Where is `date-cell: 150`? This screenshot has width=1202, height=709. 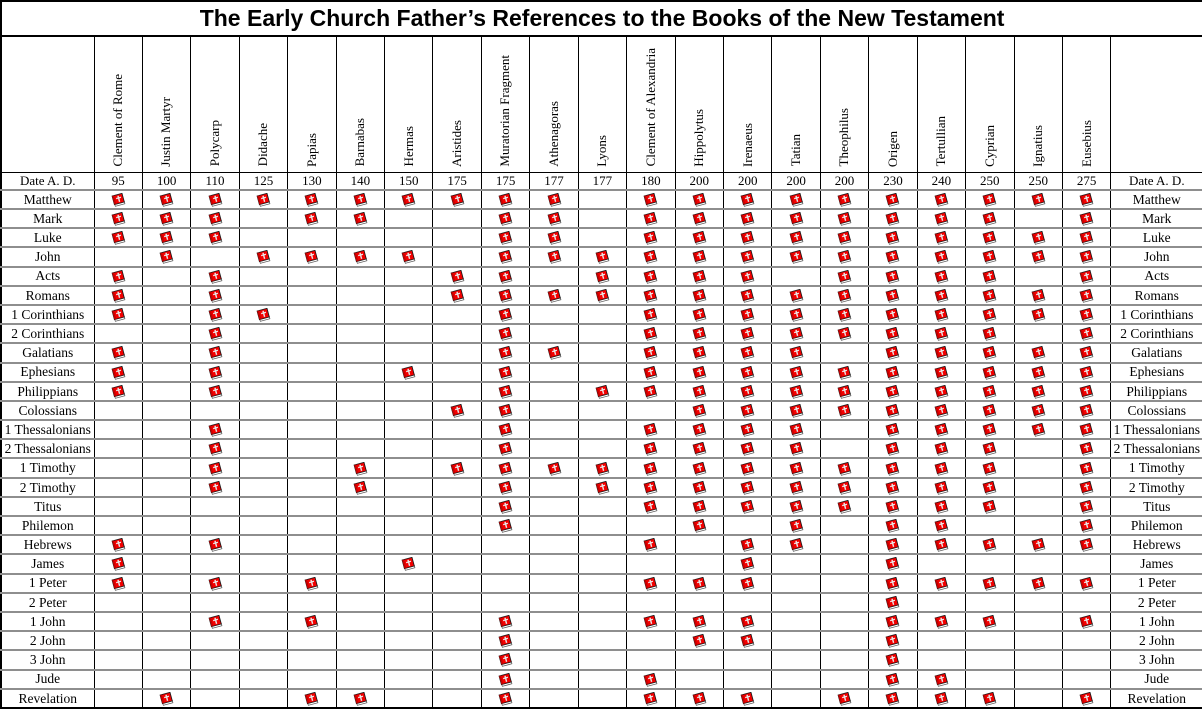
date-cell: 150 is located at coordinates (409, 181).